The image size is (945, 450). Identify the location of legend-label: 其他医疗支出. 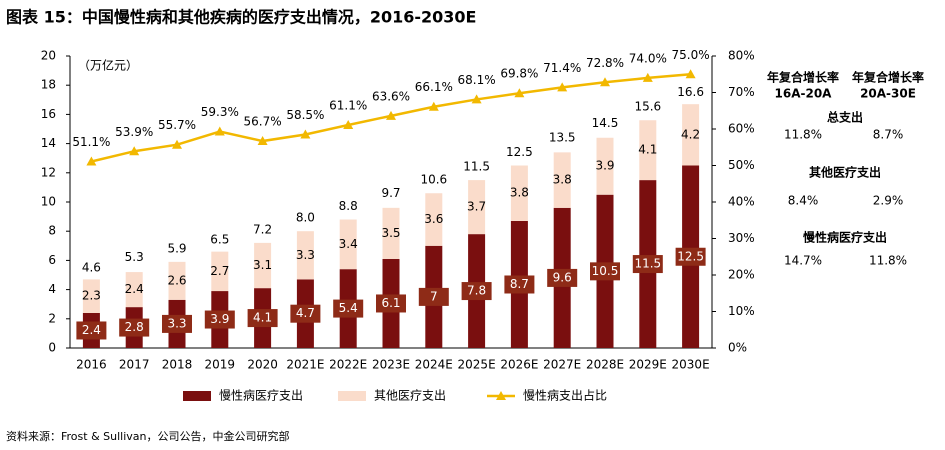
(410, 396).